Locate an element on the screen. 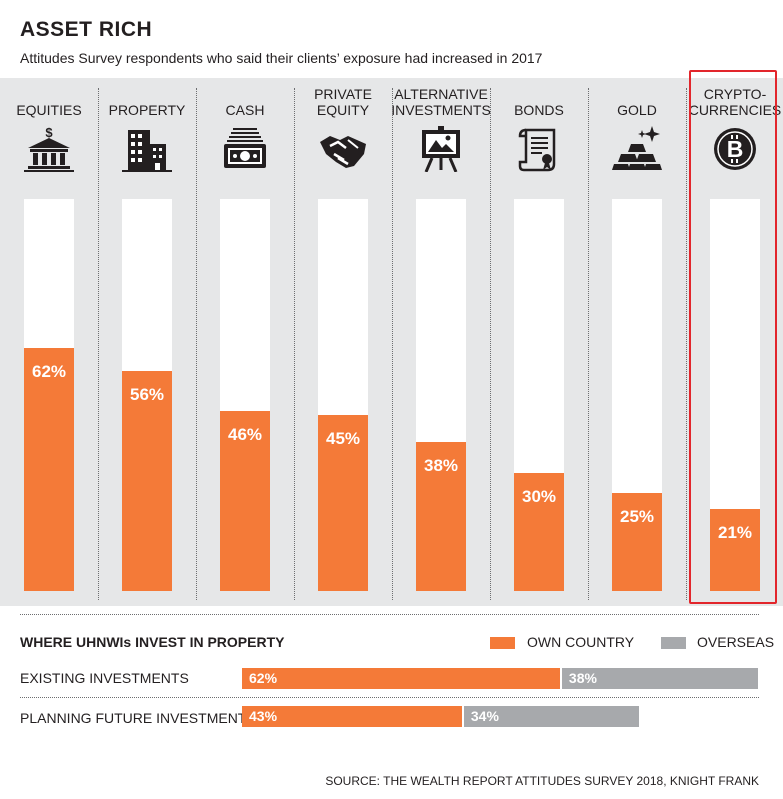 The width and height of the screenshot is (783, 799). chart-title: ASSET RICH is located at coordinates (86, 29).